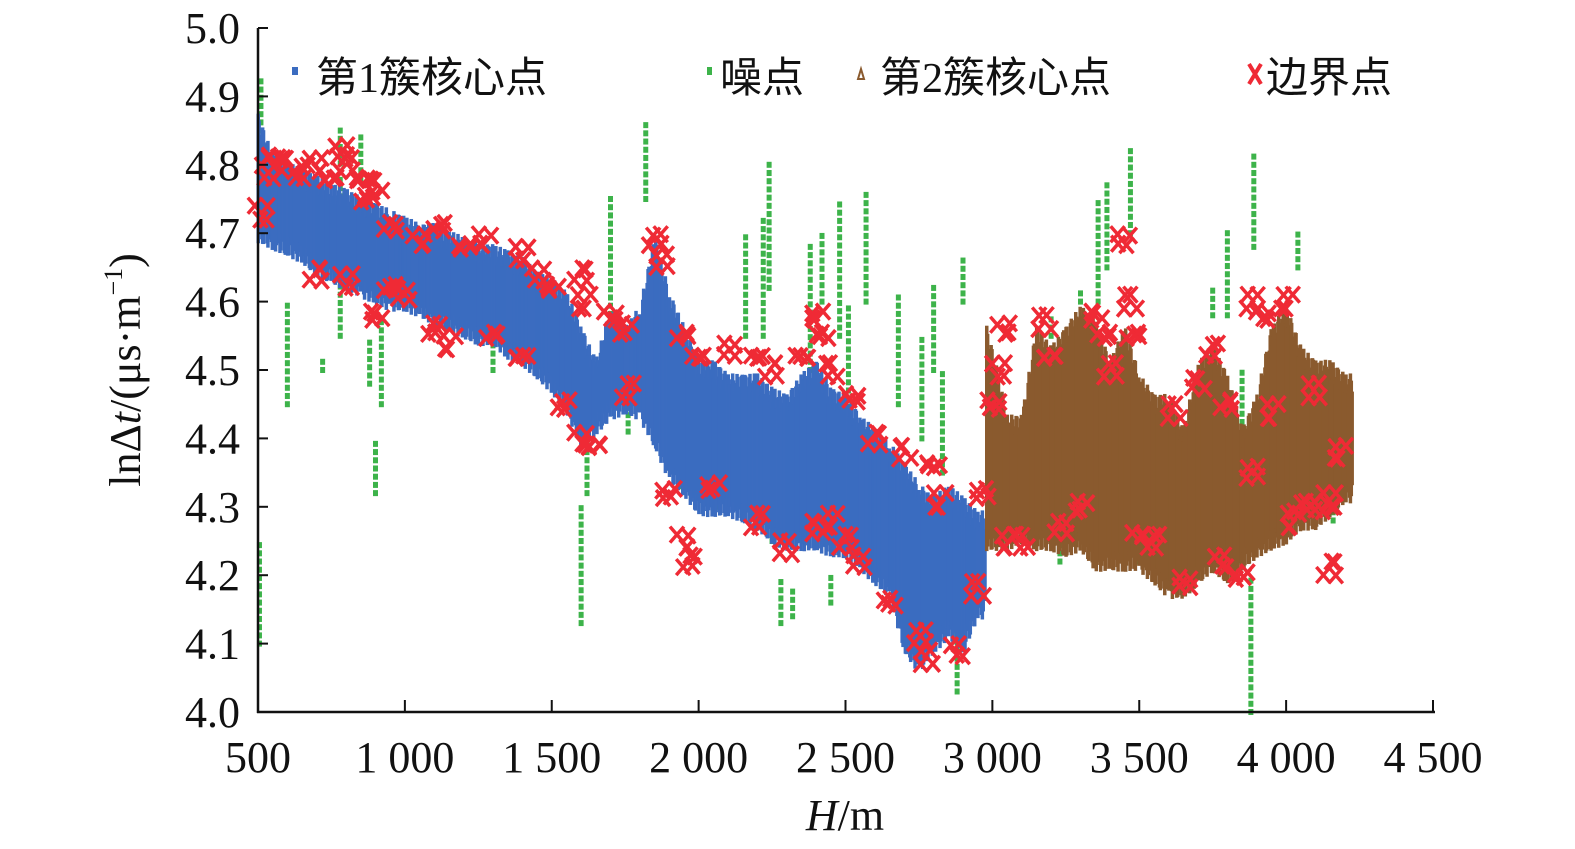 This screenshot has width=1575, height=849. What do you see at coordinates (404, 757) in the screenshot?
I see `x-tick-label: 1 000` at bounding box center [404, 757].